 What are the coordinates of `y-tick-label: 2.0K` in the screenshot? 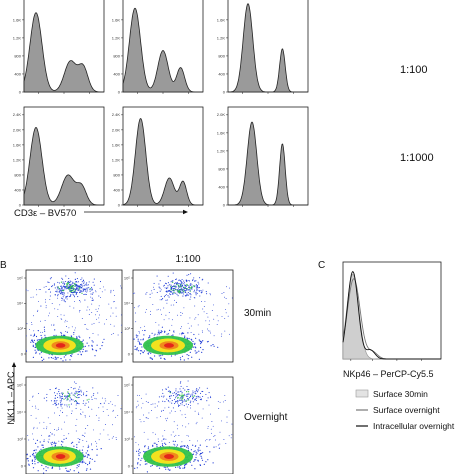 It's located at (116, 129).